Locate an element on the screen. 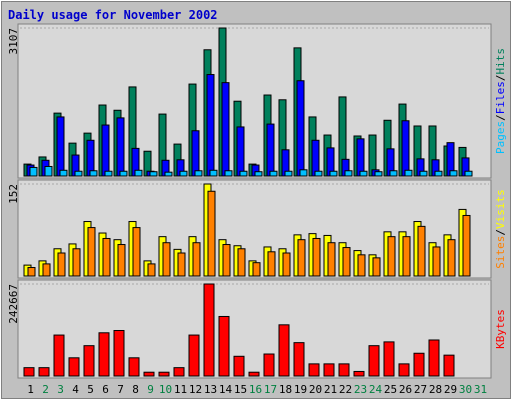 The height and width of the screenshot is (400, 512). y-tick-label: 242667 is located at coordinates (13, 304).